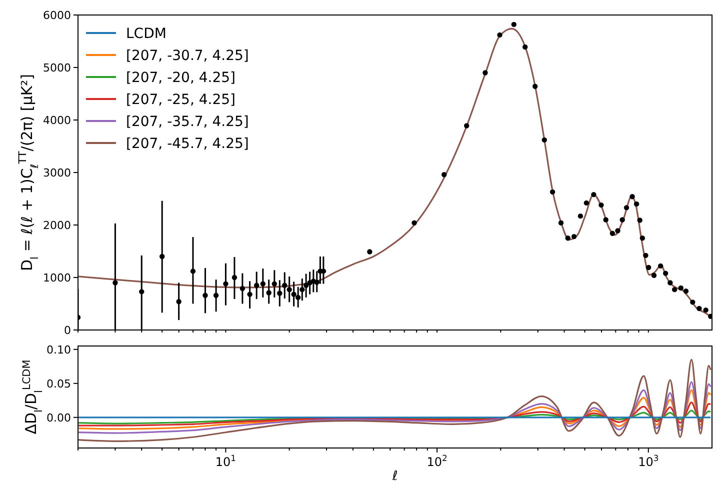  What do you see at coordinates (67, 330) in the screenshot?
I see `y-tick-label: 0` at bounding box center [67, 330].